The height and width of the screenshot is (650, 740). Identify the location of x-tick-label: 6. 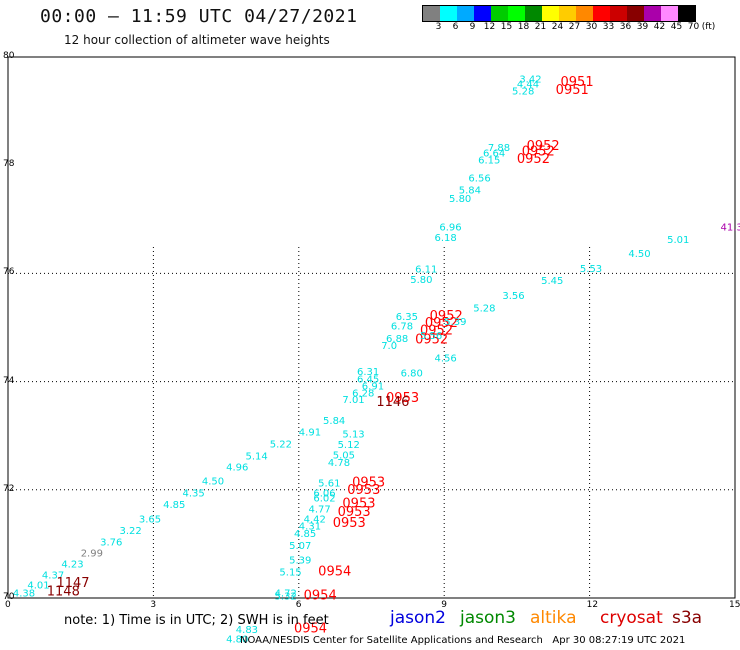
(298, 605).